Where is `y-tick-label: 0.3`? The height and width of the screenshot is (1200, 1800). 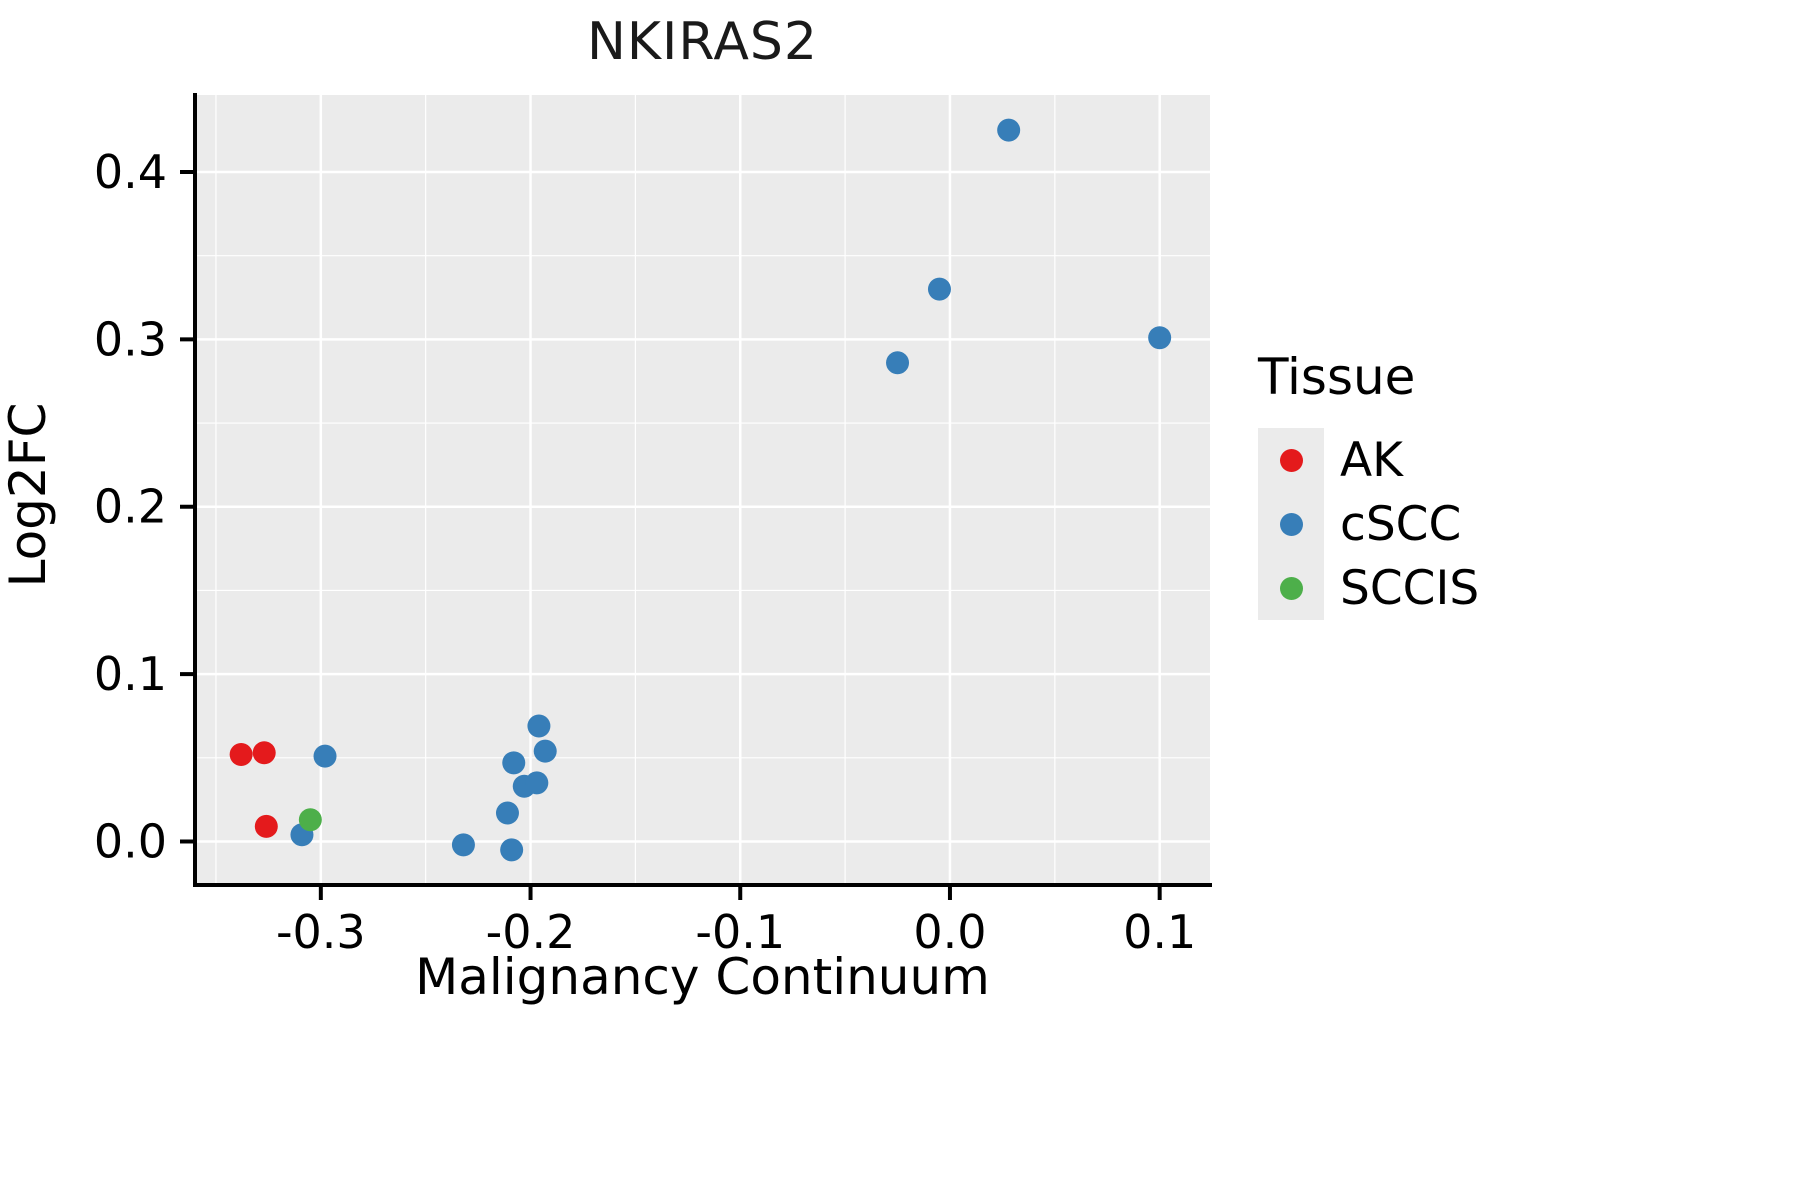
y-tick-label: 0.3 is located at coordinates (130, 339).